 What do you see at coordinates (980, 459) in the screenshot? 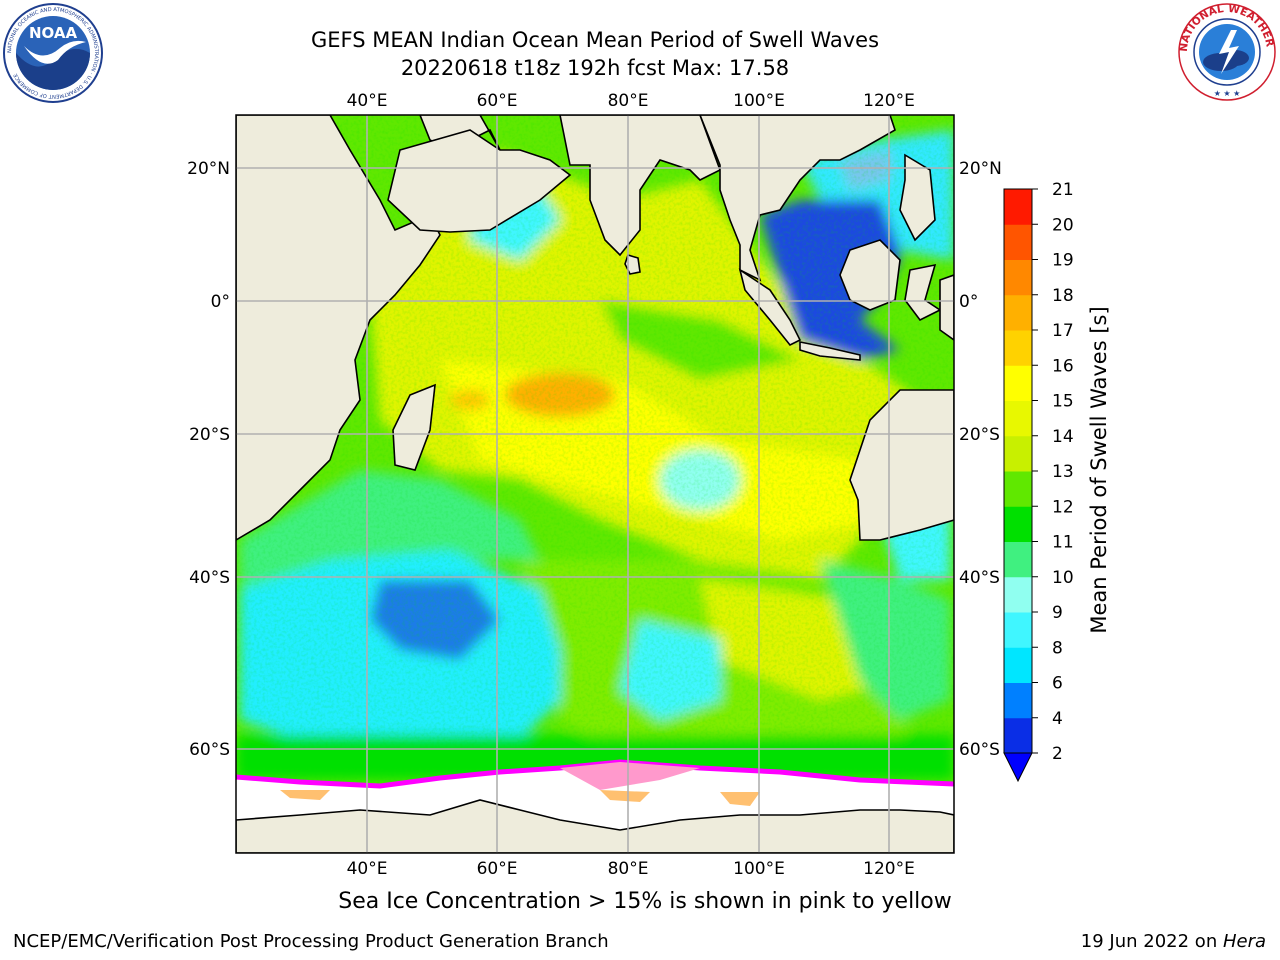
I see `lat-labels-right: 20°N 0° 20°S 40°S 60°S` at bounding box center [980, 459].